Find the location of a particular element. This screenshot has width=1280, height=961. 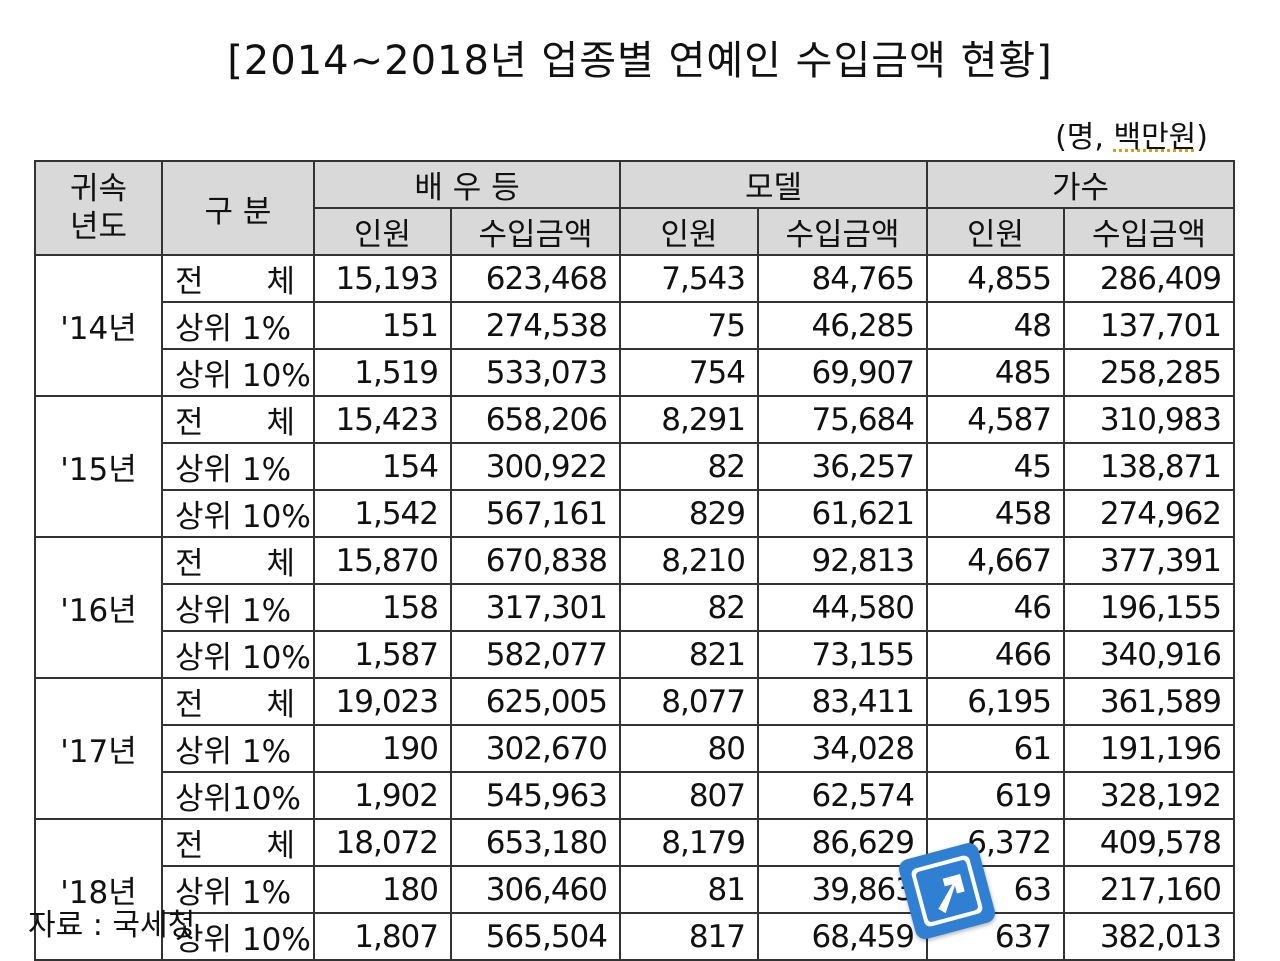

count-cell: 1,902 is located at coordinates (382, 795).